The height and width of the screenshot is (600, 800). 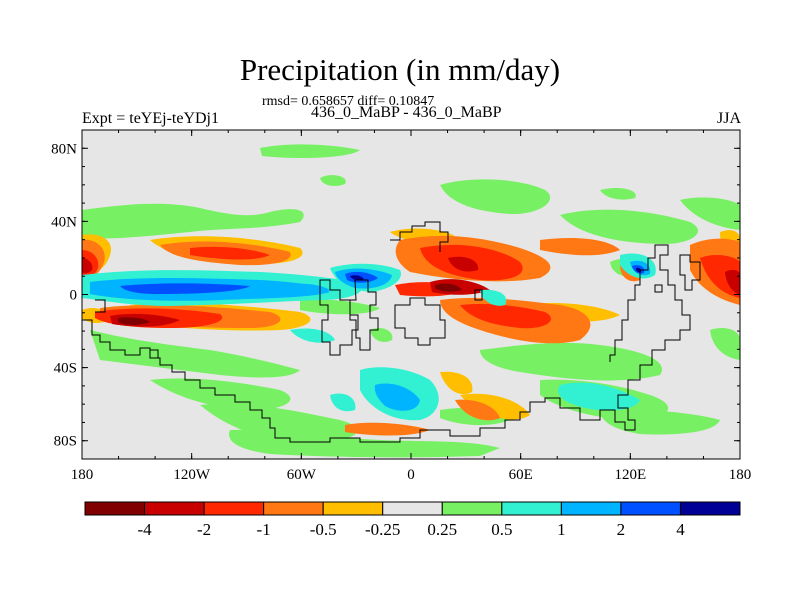 What do you see at coordinates (192, 475) in the screenshot?
I see `x-tick-label: 120W` at bounding box center [192, 475].